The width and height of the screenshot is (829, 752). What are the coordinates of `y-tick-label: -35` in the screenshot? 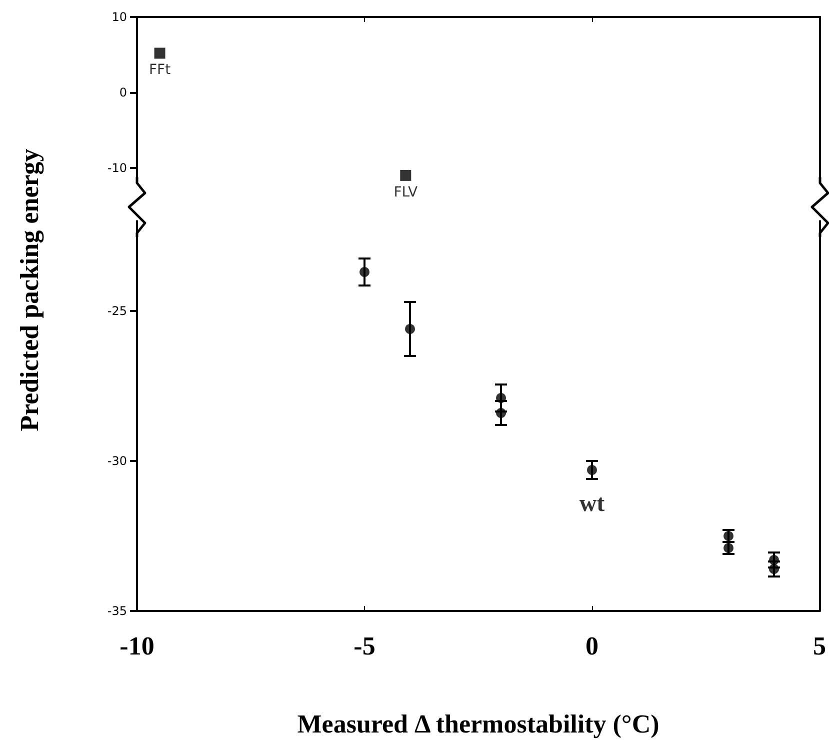 It's located at (117, 611).